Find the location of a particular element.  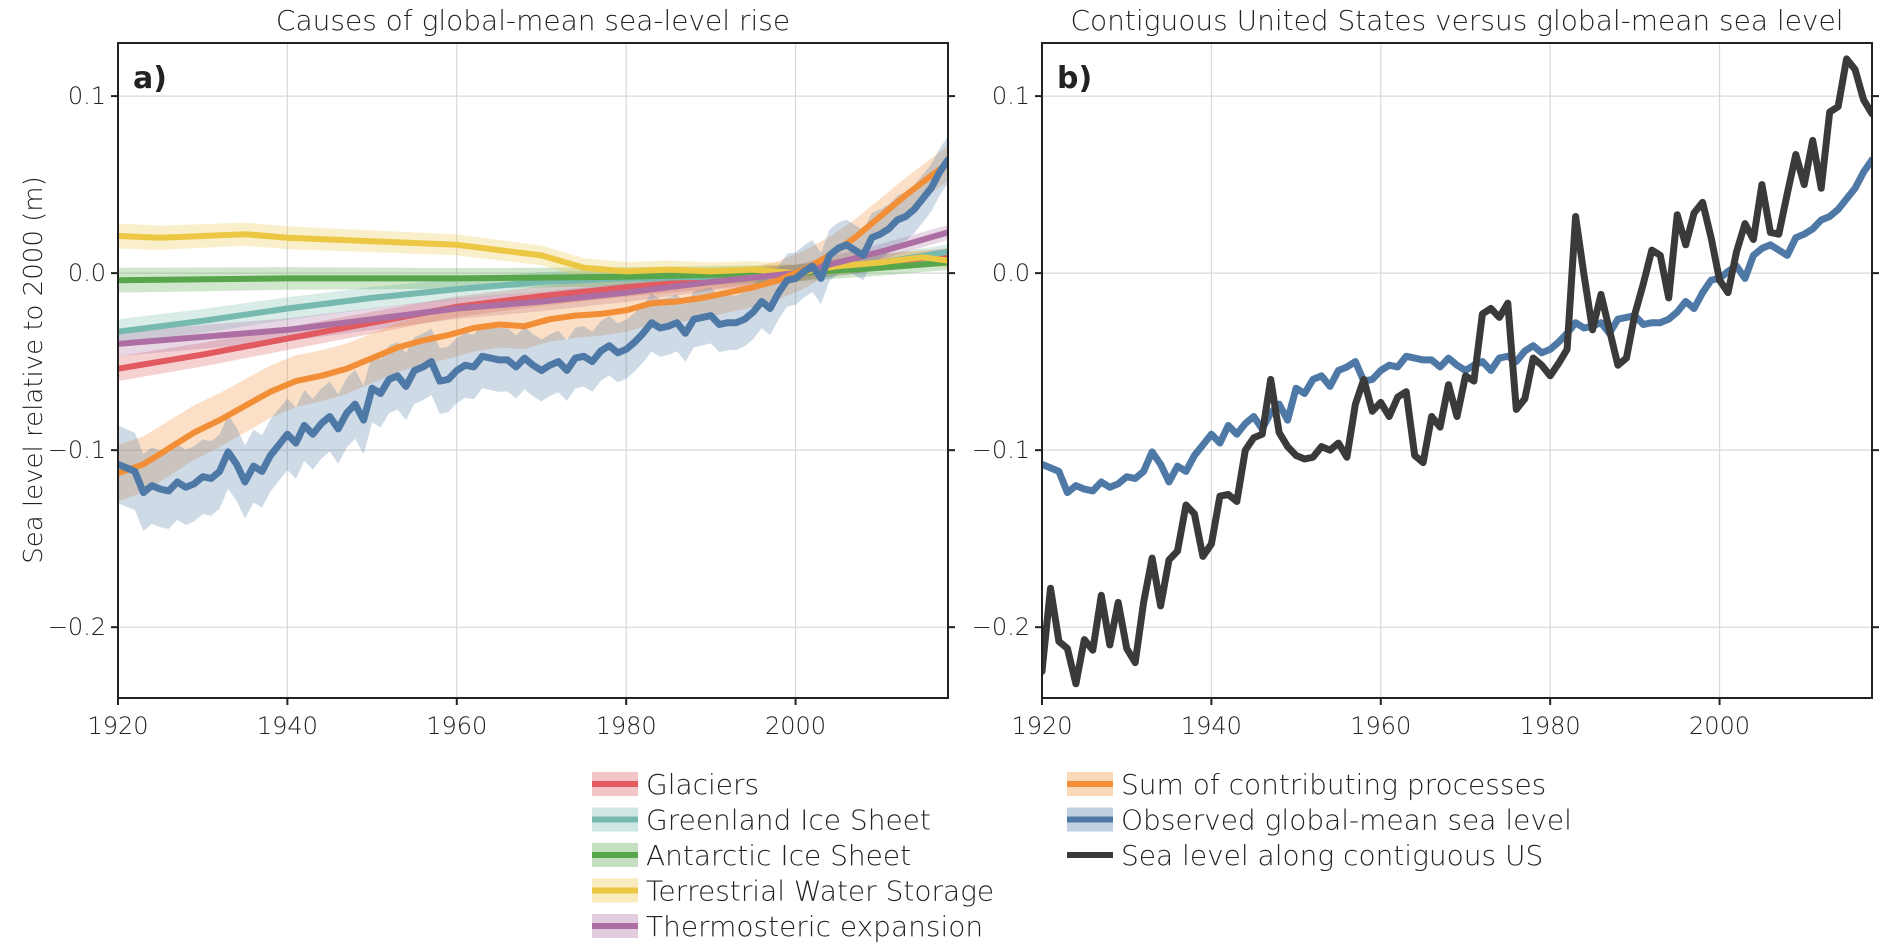

y-axis-label: Sea level relative to 2000 (m) is located at coordinates (34, 370).